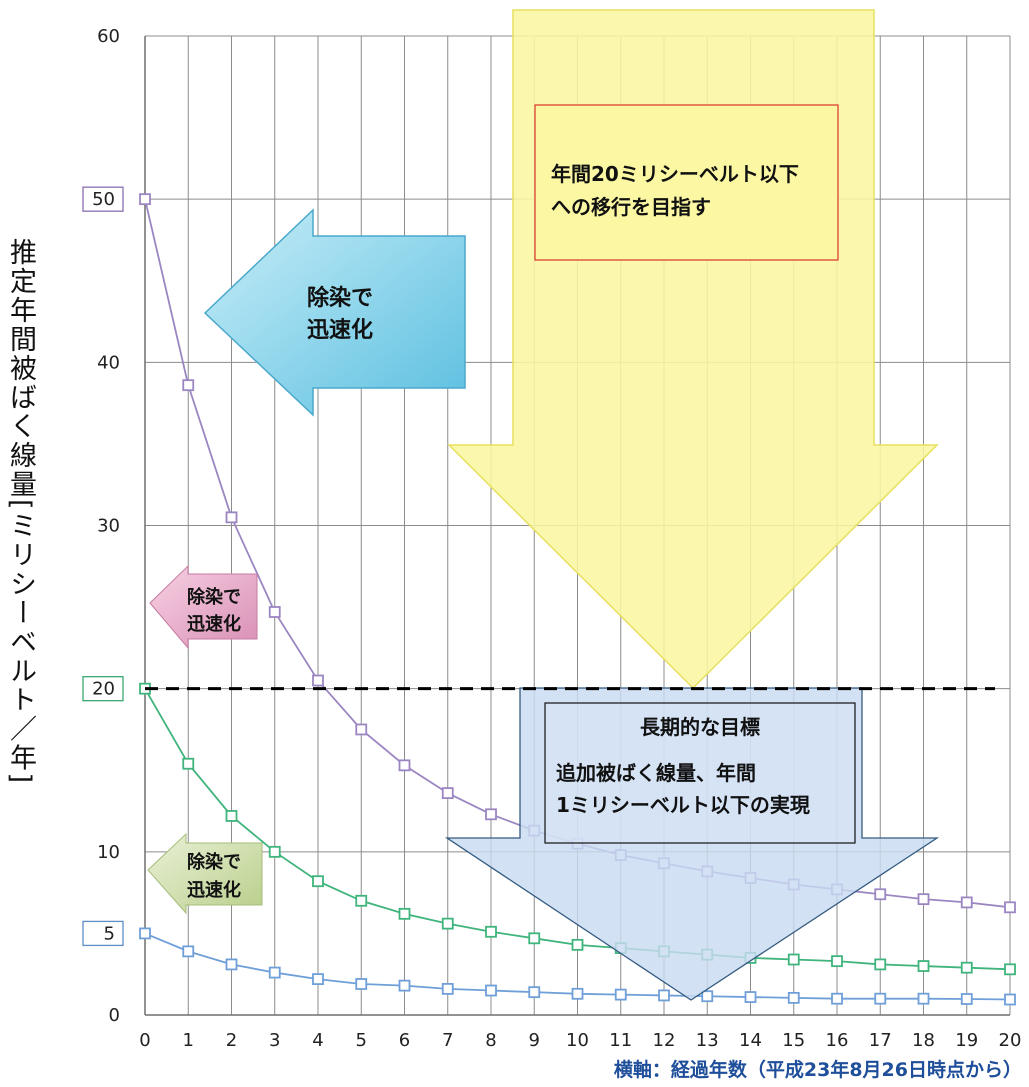 The image size is (1029, 1087). I want to click on x-tick-label: 6, so click(404, 1040).